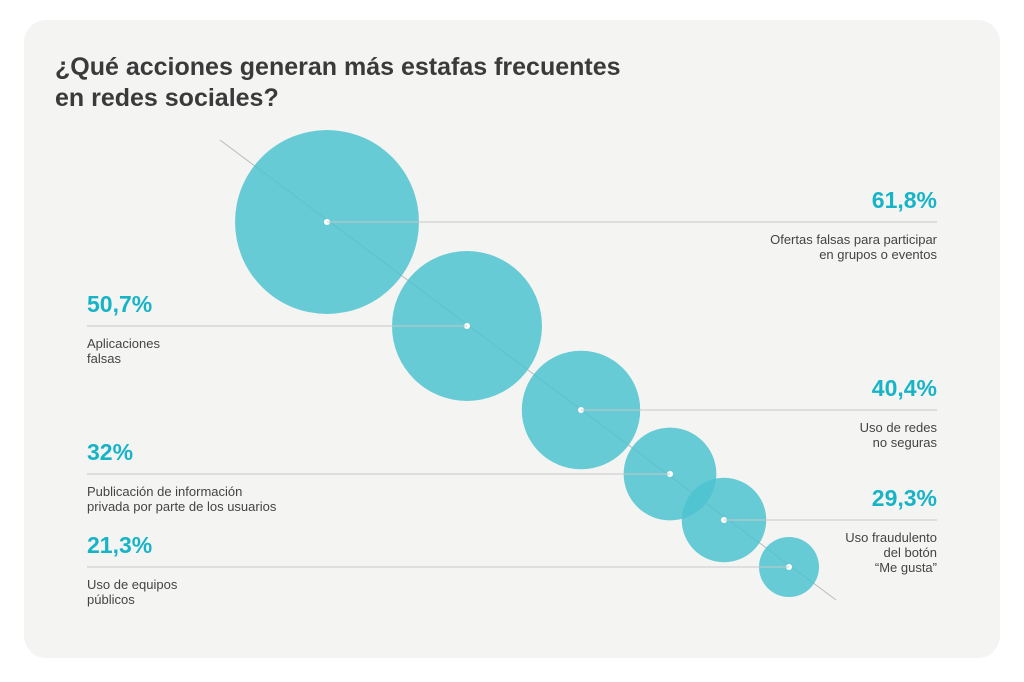 The image size is (1024, 682). What do you see at coordinates (132, 592) in the screenshot?
I see `category-label: Uso de equipos públicos` at bounding box center [132, 592].